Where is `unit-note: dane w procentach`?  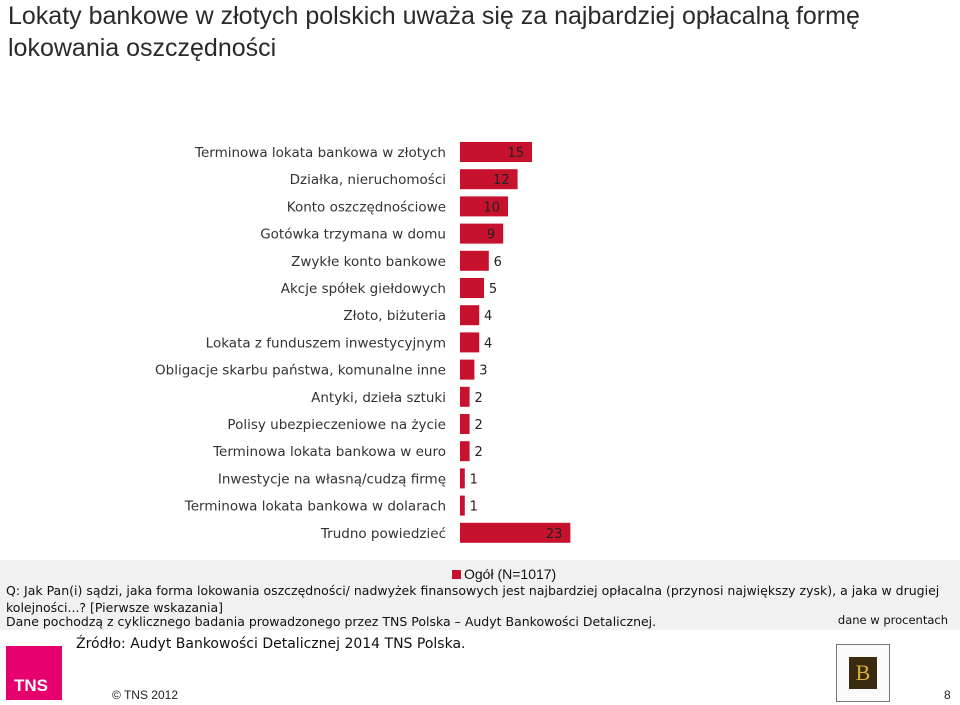 unit-note: dane w procentach is located at coordinates (892, 620).